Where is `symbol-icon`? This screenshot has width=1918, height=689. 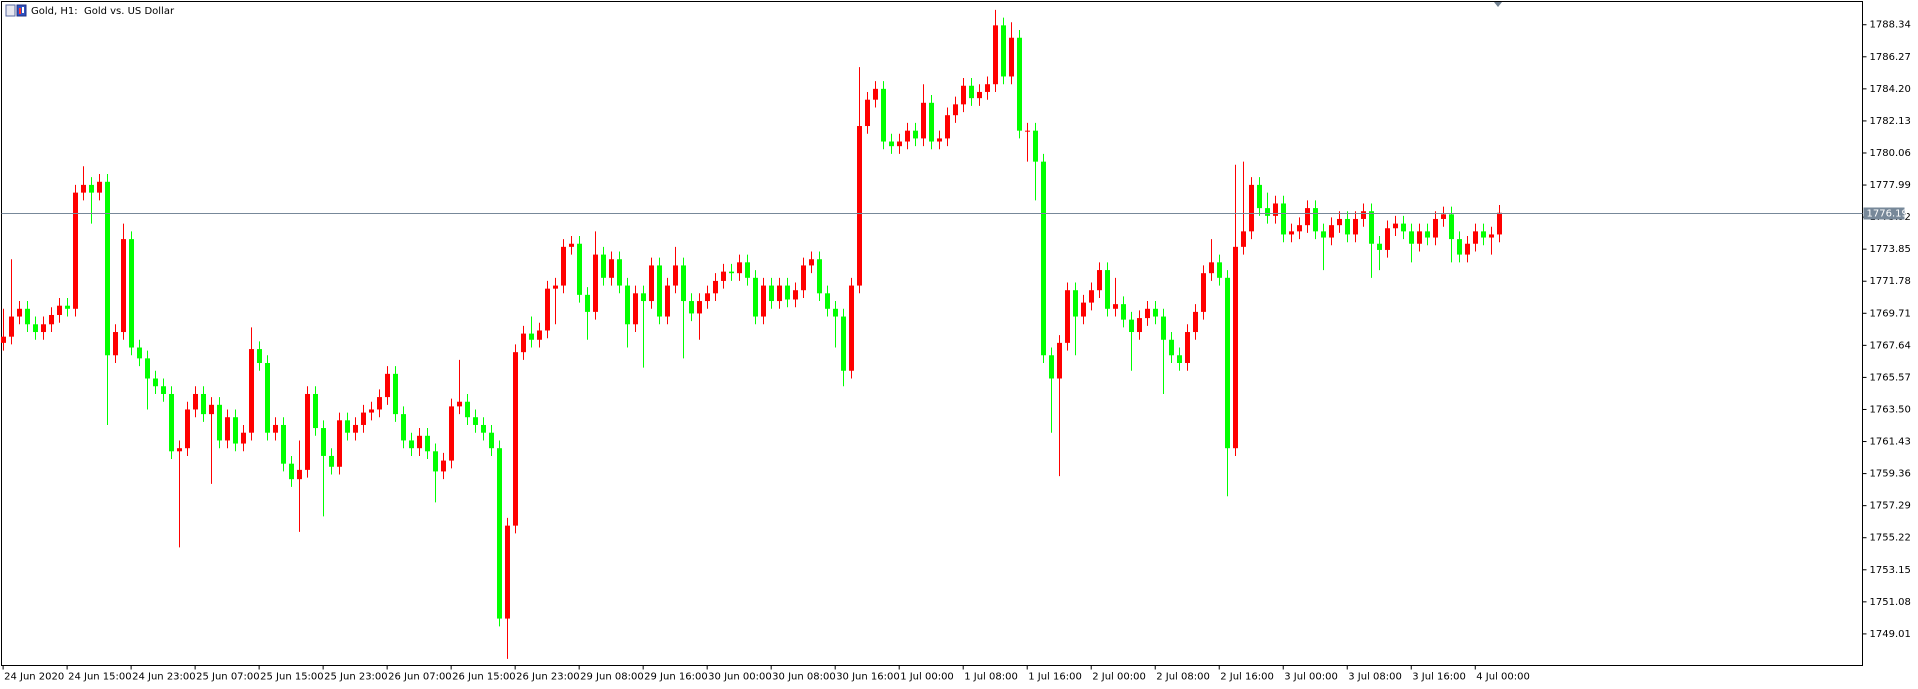 symbol-icon is located at coordinates (16, 10).